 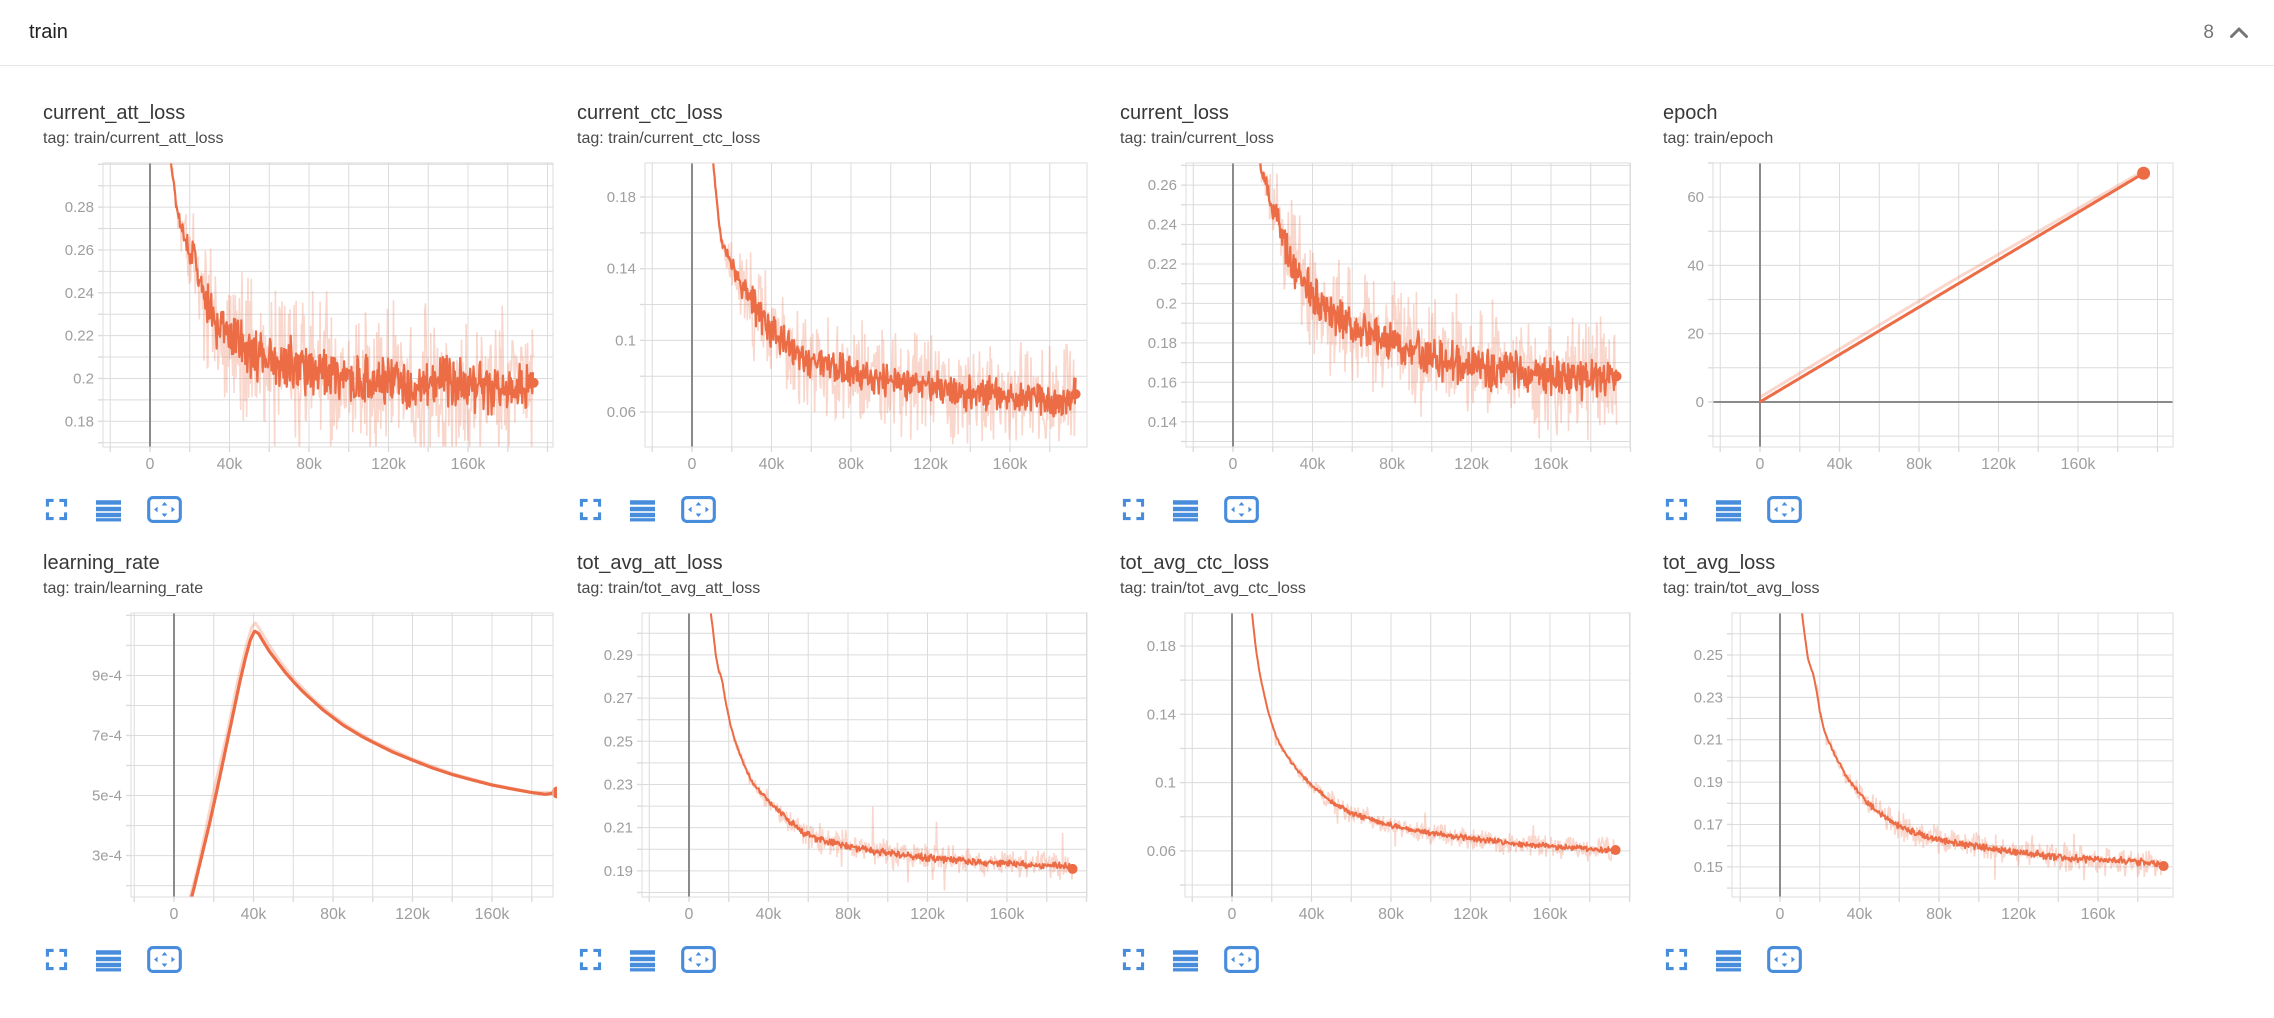 What do you see at coordinates (107, 796) in the screenshot?
I see `svg-text: 5e-4` at bounding box center [107, 796].